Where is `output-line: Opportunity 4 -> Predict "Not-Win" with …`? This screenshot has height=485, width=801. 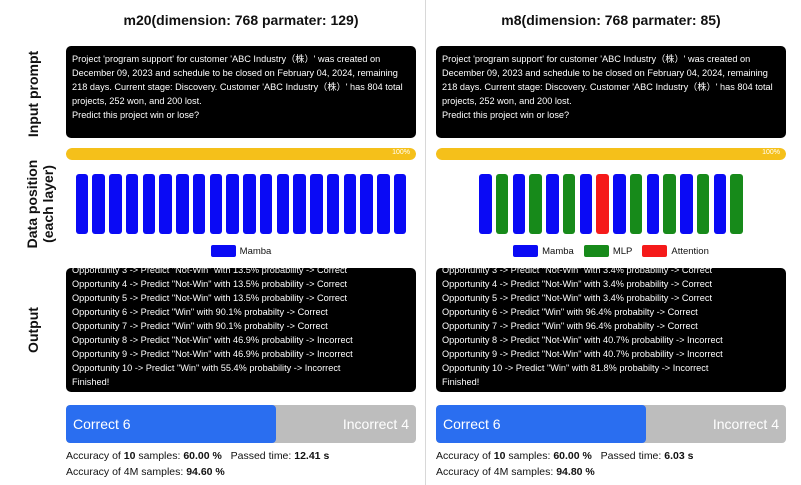 output-line: Opportunity 4 -> Predict "Not-Win" with … is located at coordinates (210, 284).